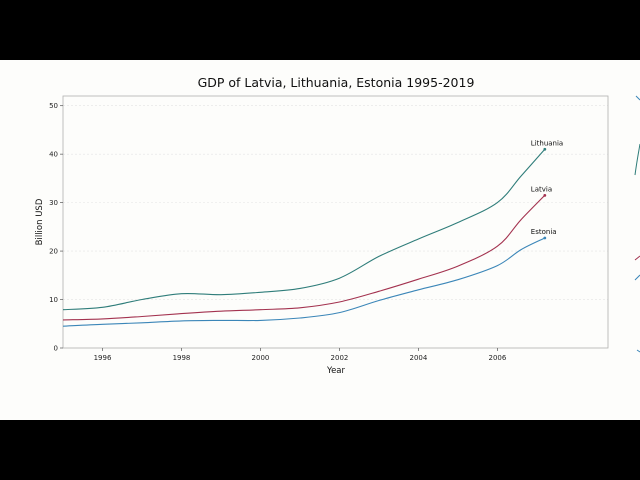 The image size is (640, 480). Describe the element at coordinates (261, 358) in the screenshot. I see `x-tick-label: 2000` at that location.